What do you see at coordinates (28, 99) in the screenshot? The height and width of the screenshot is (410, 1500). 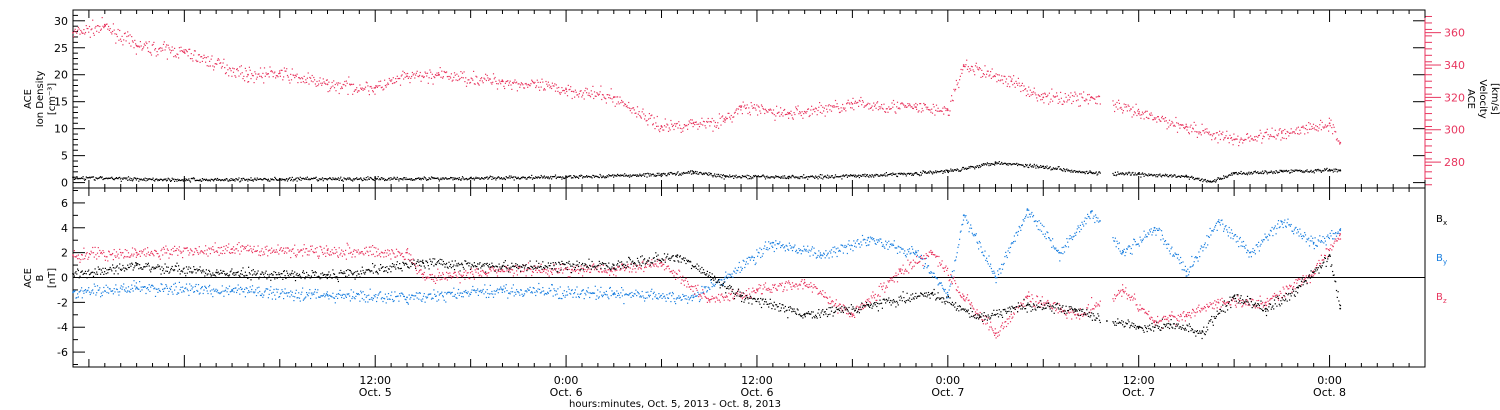 I see `density-axis-label-line1: ACE` at bounding box center [28, 99].